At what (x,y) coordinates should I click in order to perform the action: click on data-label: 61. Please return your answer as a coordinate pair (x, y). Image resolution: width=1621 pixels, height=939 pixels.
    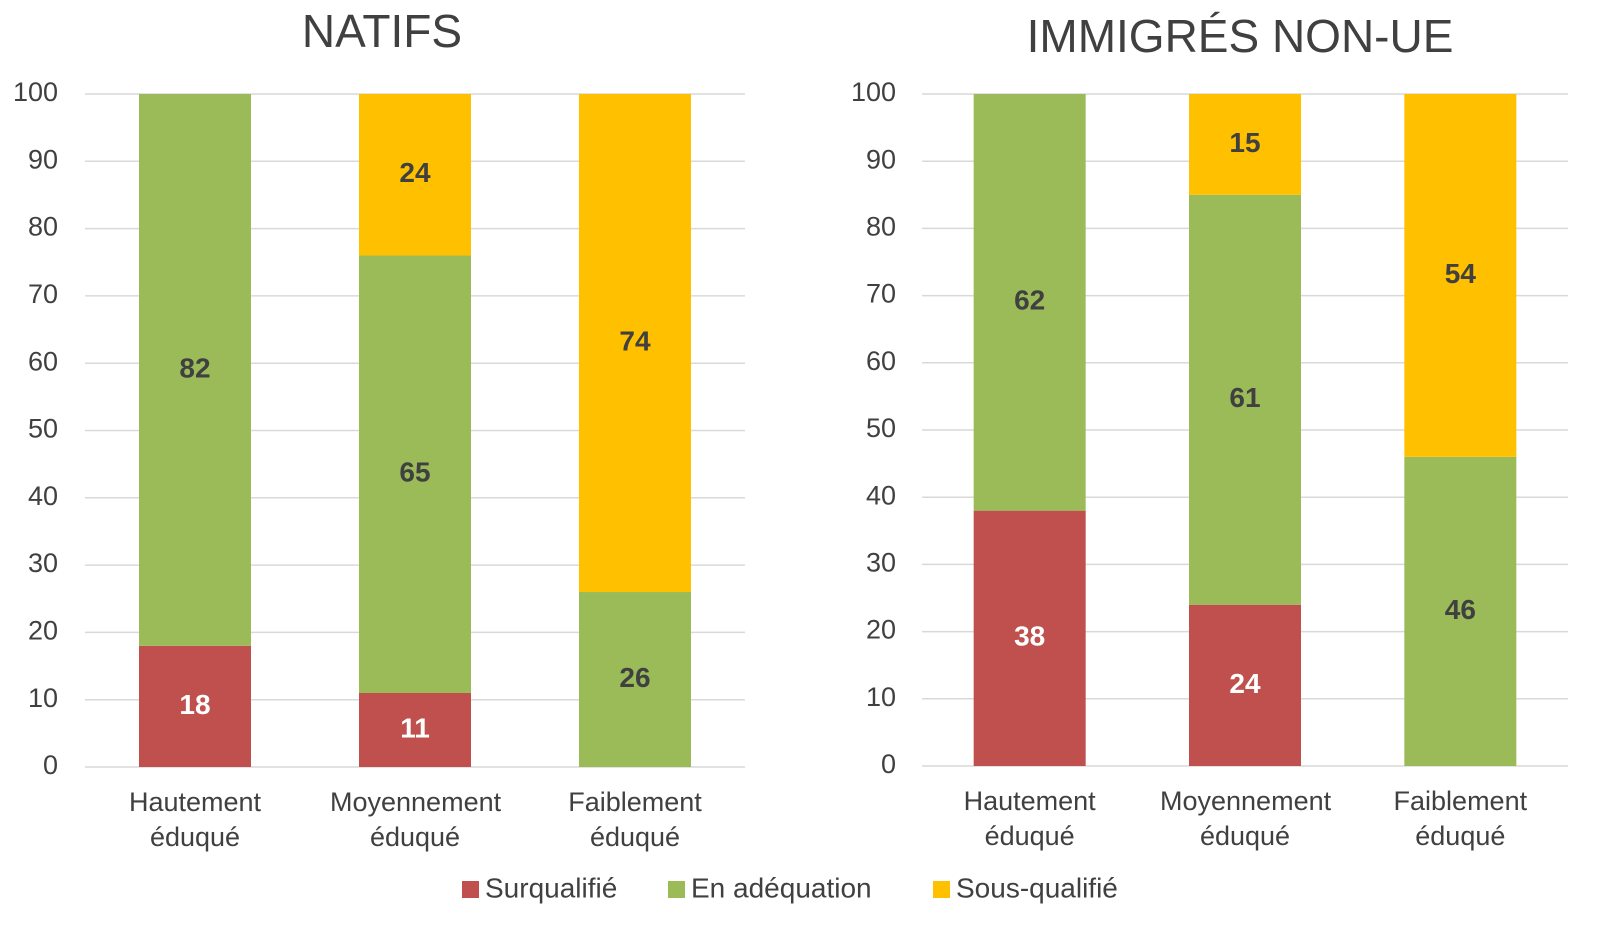
    Looking at the image, I should click on (1244, 397).